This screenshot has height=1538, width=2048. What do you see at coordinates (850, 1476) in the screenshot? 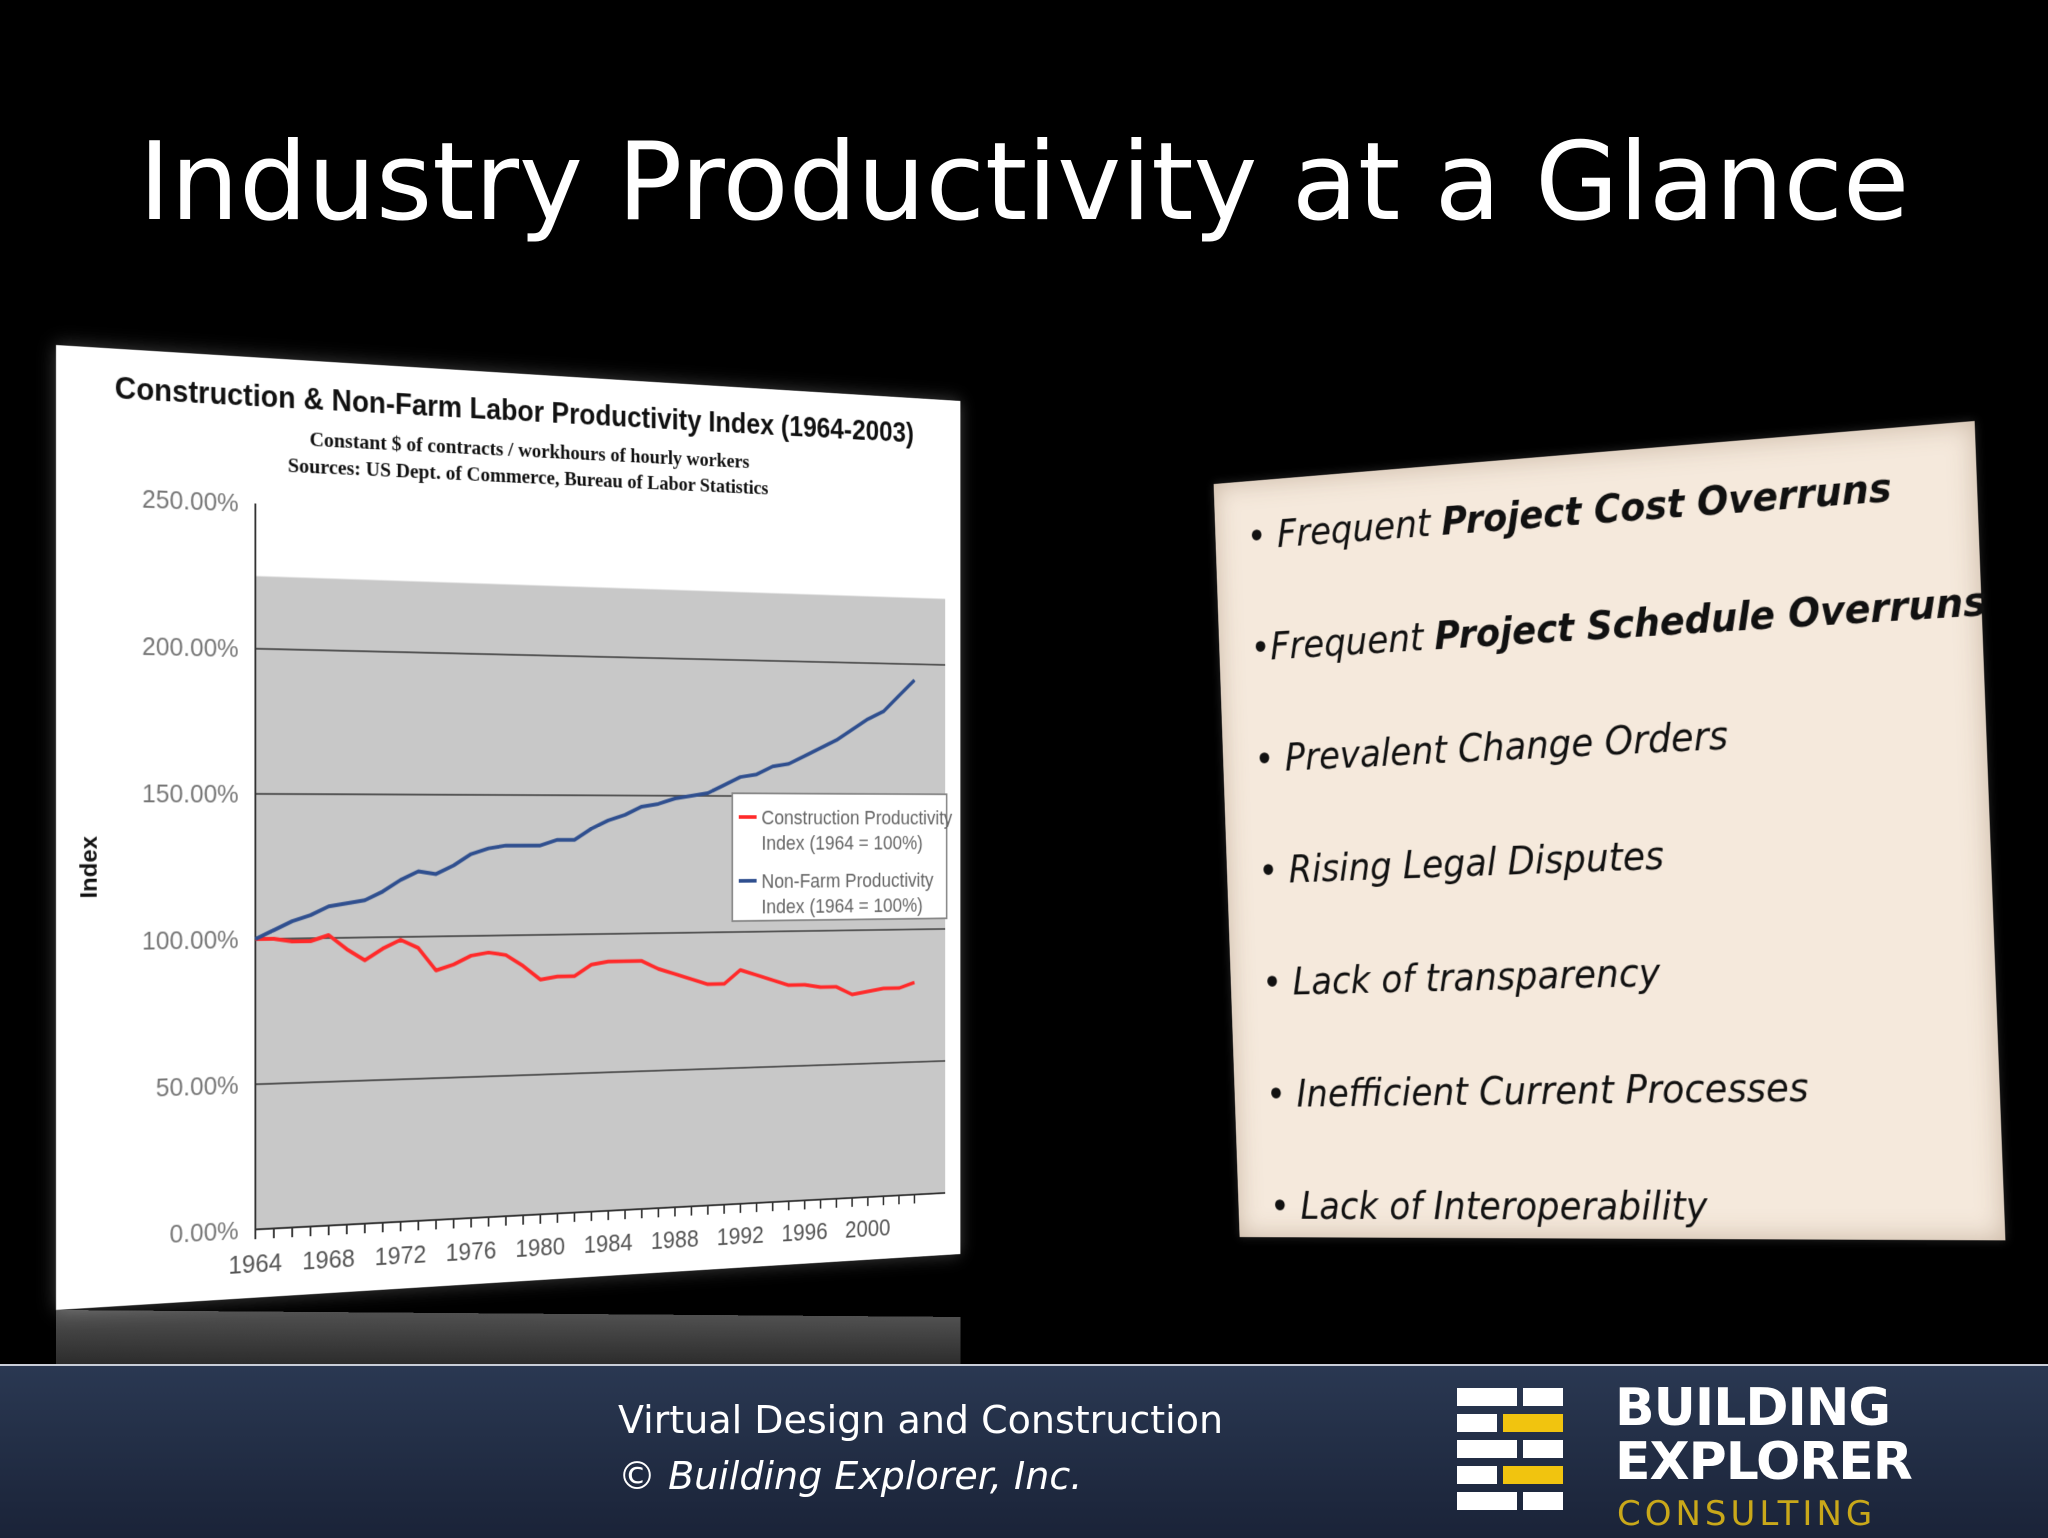
I see `footer-line-2: © Building Explorer, Inc.` at bounding box center [850, 1476].